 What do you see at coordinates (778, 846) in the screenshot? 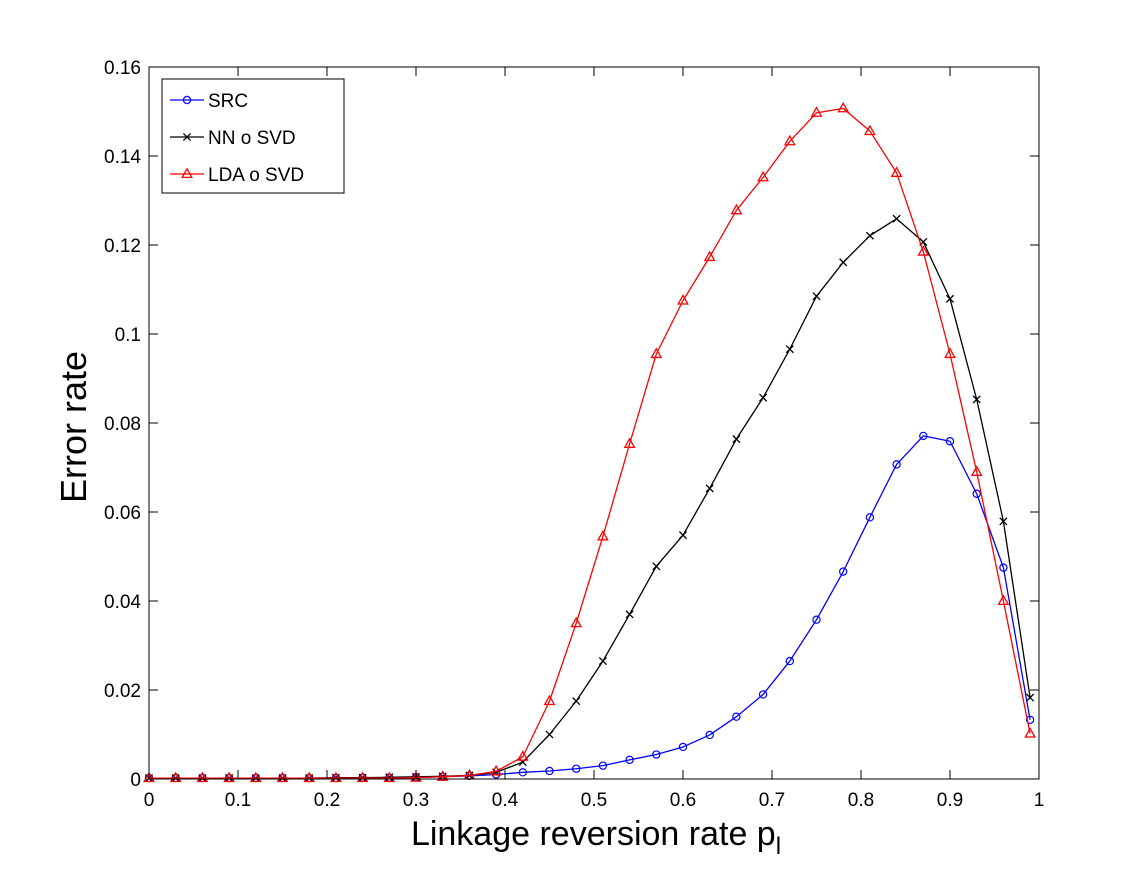
I see `x-axis-label-subscript: l` at bounding box center [778, 846].